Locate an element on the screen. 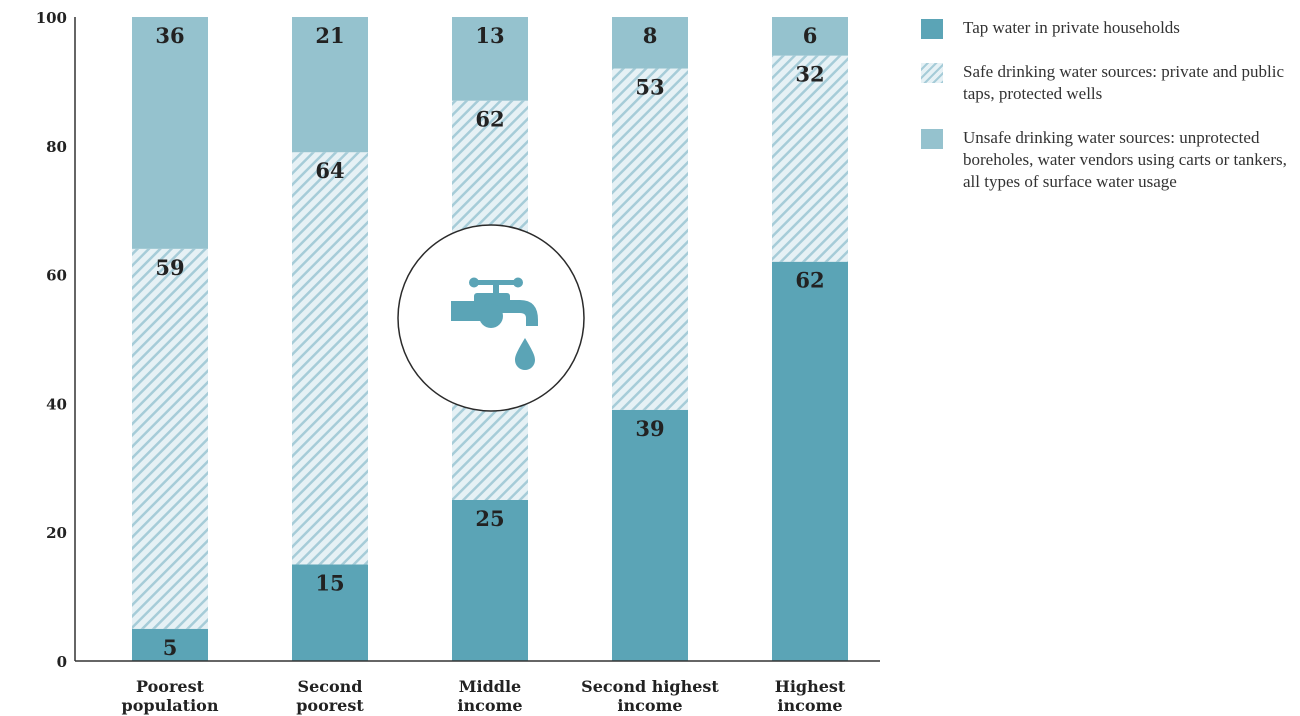 This screenshot has width=1300, height=716. legend-swatch-safe-sources is located at coordinates (932, 73).